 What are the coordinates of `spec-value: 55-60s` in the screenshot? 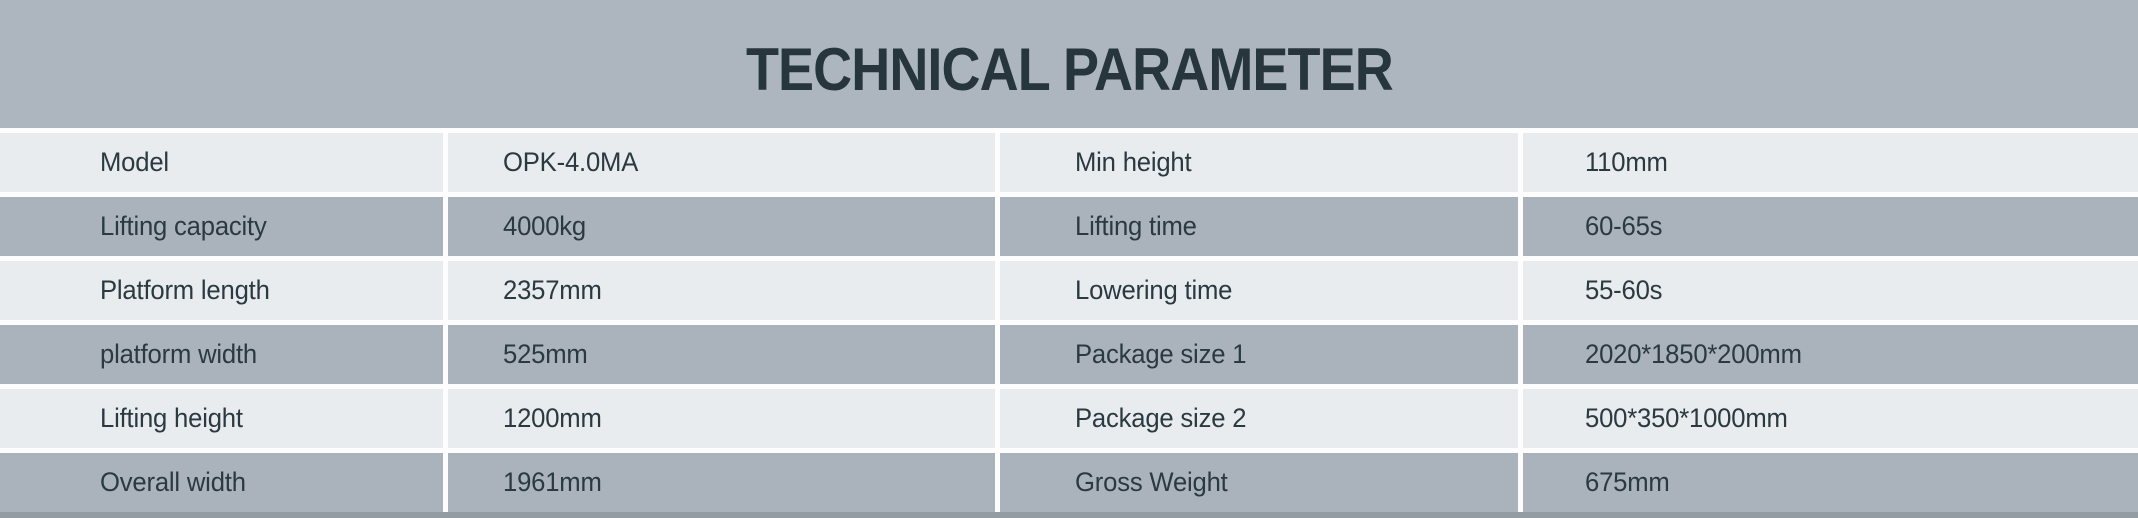 It's located at (1830, 290).